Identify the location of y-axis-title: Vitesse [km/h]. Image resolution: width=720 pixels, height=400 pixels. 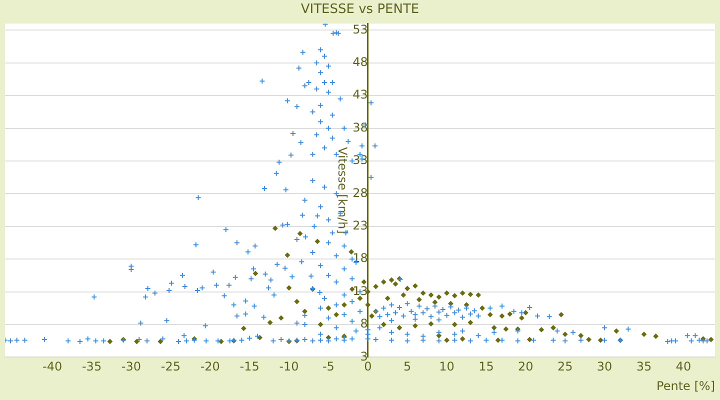
(342, 190).